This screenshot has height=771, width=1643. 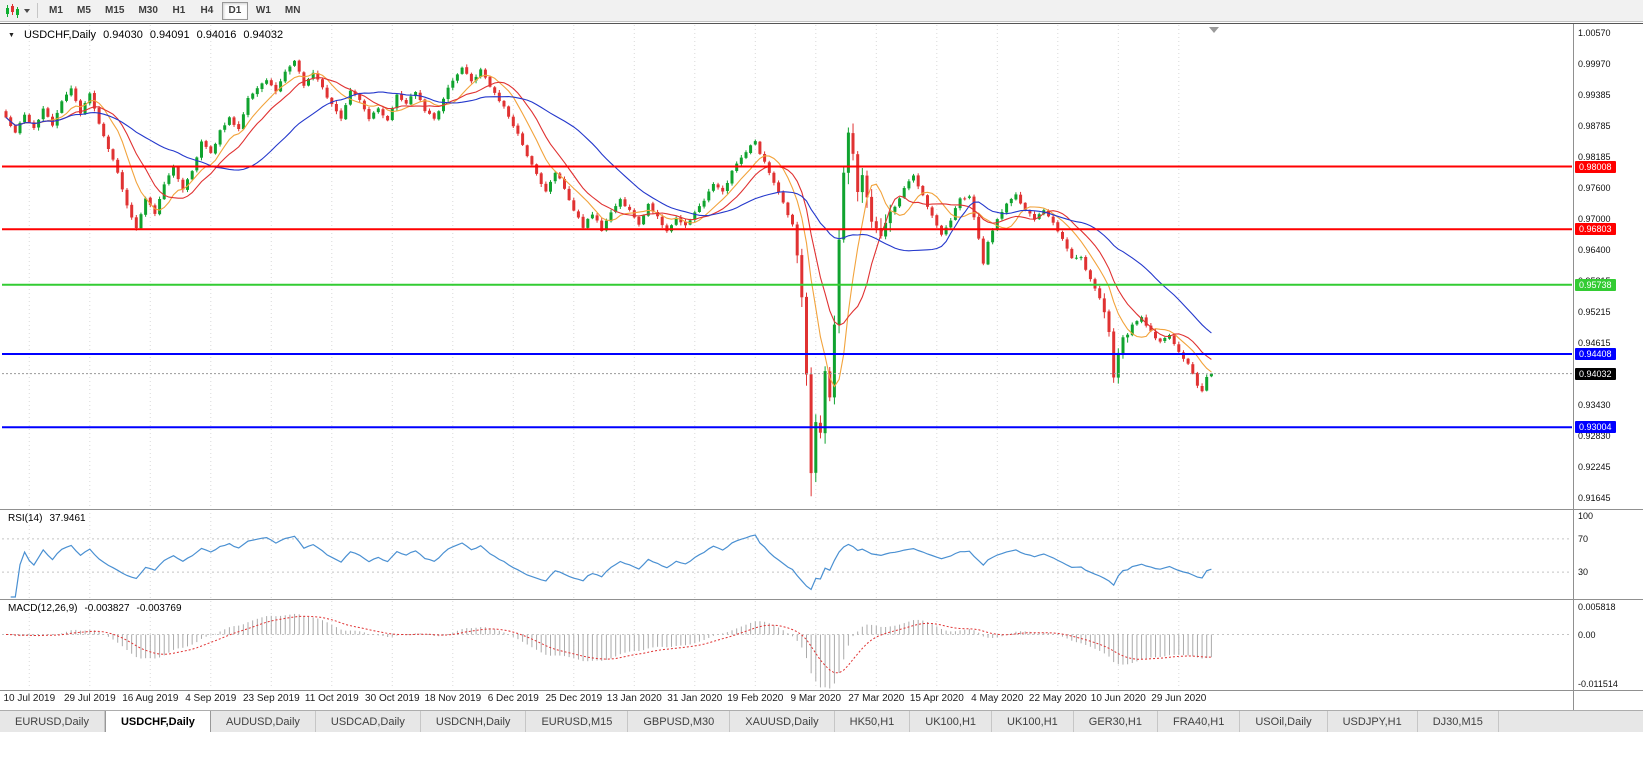 What do you see at coordinates (67, 518) in the screenshot?
I see `rsi-value: 37.9461` at bounding box center [67, 518].